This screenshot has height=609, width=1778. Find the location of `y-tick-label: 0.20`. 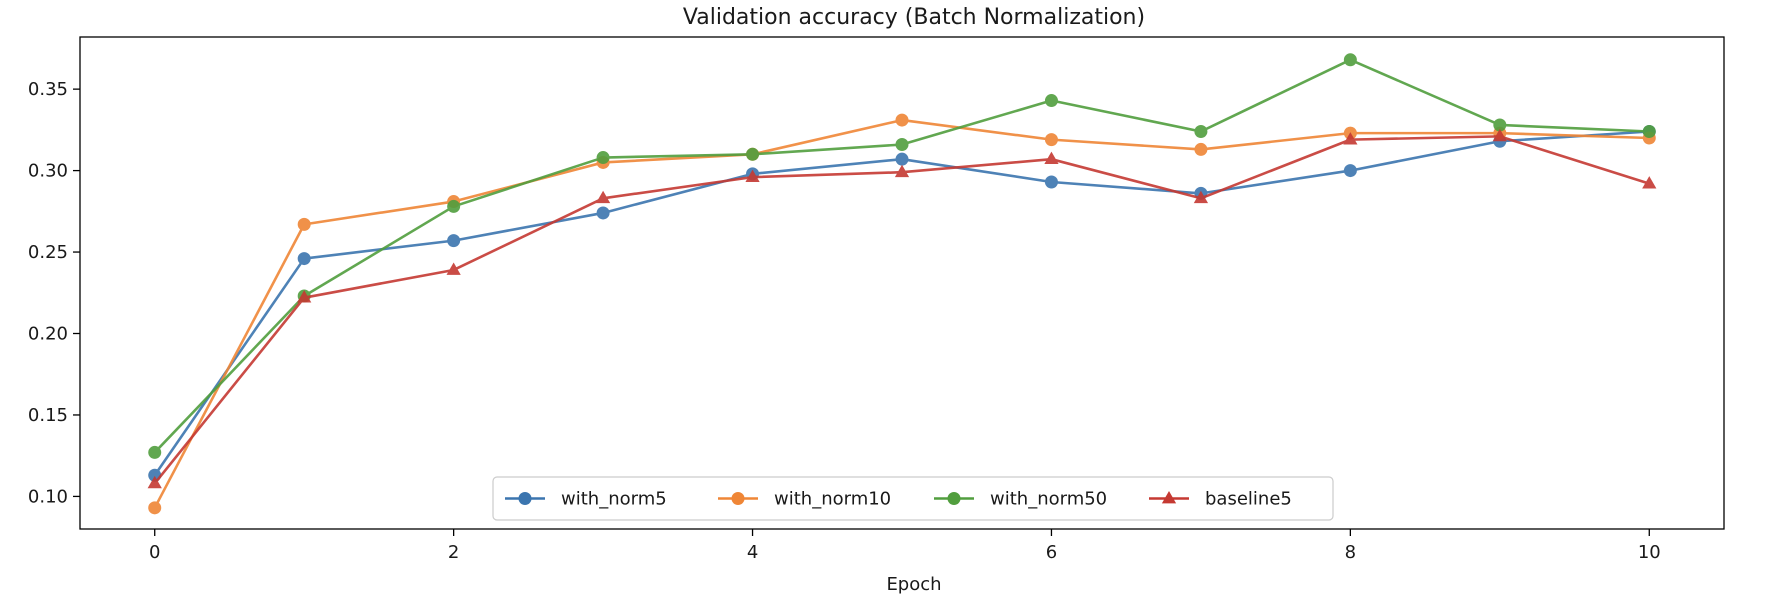

y-tick-label: 0.20 is located at coordinates (48, 334).